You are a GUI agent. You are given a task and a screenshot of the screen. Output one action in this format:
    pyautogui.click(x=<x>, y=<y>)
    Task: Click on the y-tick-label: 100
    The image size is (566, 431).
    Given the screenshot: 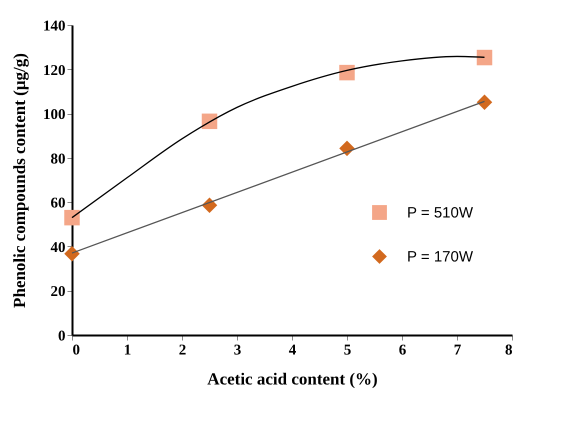 What is the action you would take?
    pyautogui.click(x=54, y=115)
    